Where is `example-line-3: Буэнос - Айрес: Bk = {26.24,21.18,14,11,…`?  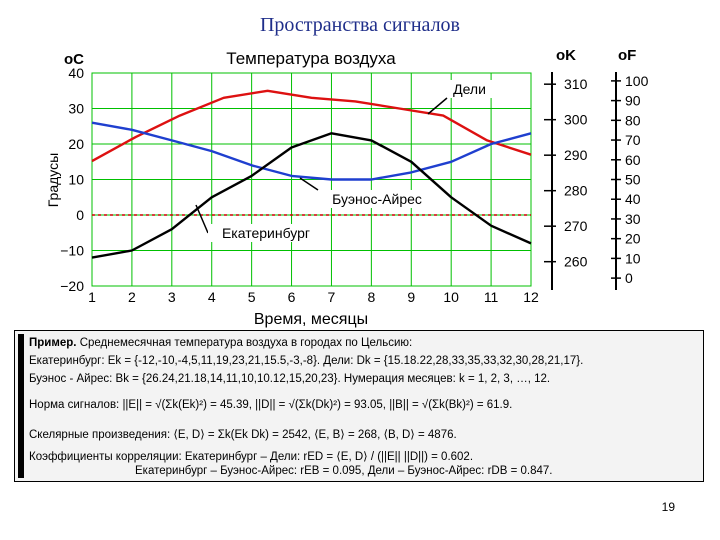 example-line-3: Буэнос - Айрес: Bk = {26.24,21.18,14,11,… is located at coordinates (290, 379).